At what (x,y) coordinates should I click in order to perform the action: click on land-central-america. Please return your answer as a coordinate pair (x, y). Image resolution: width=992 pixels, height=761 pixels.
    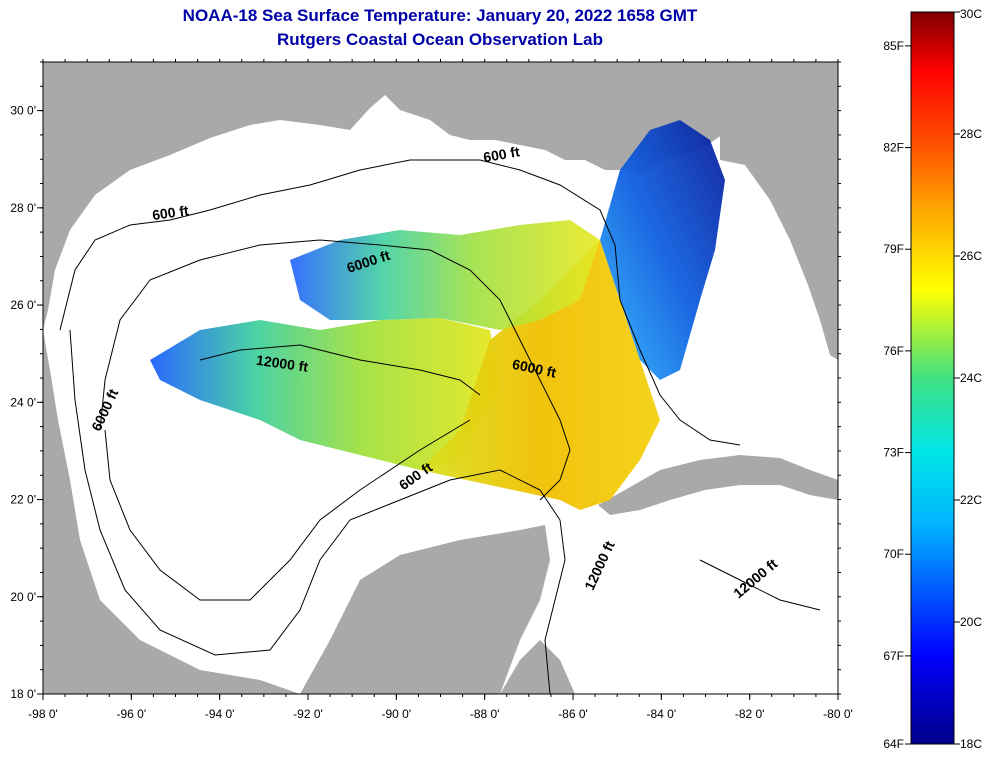
    Looking at the image, I should click on (537, 667).